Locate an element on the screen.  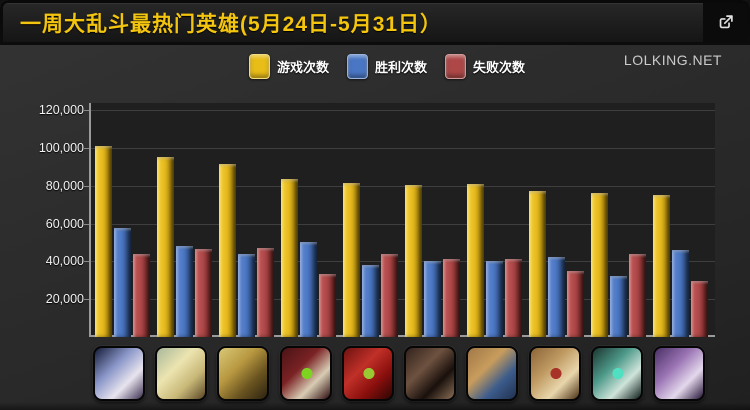
bar-games-graves-shells is located at coordinates (165, 247).